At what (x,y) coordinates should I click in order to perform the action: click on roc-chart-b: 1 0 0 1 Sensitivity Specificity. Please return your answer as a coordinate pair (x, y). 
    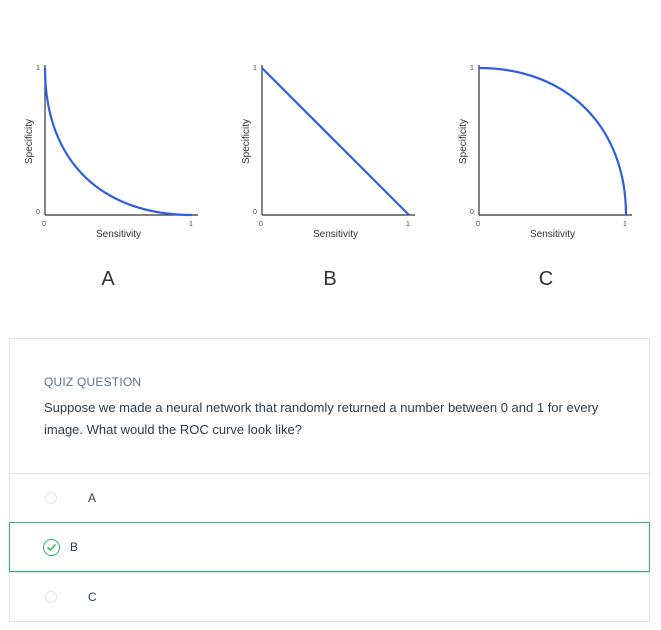
    Looking at the image, I should click on (337, 150).